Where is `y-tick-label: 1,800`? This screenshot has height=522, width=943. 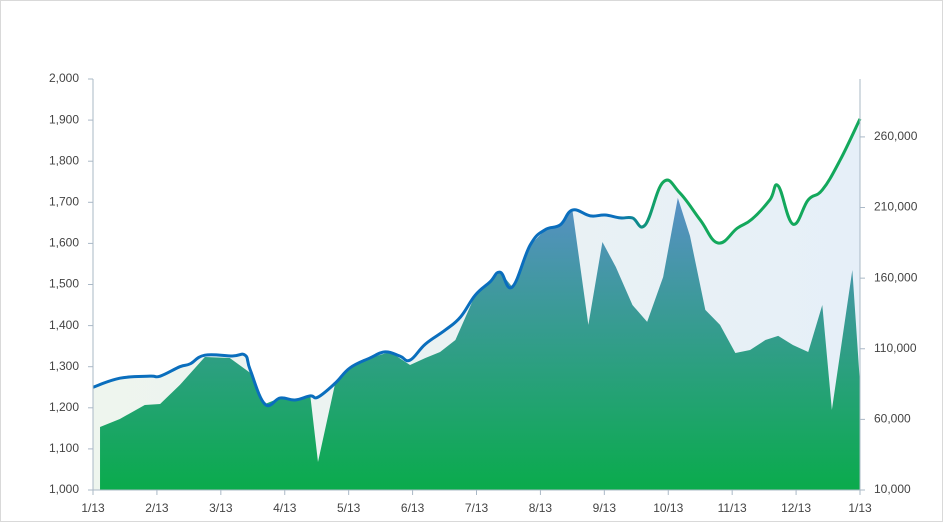
y-tick-label: 1,800 is located at coordinates (64, 160).